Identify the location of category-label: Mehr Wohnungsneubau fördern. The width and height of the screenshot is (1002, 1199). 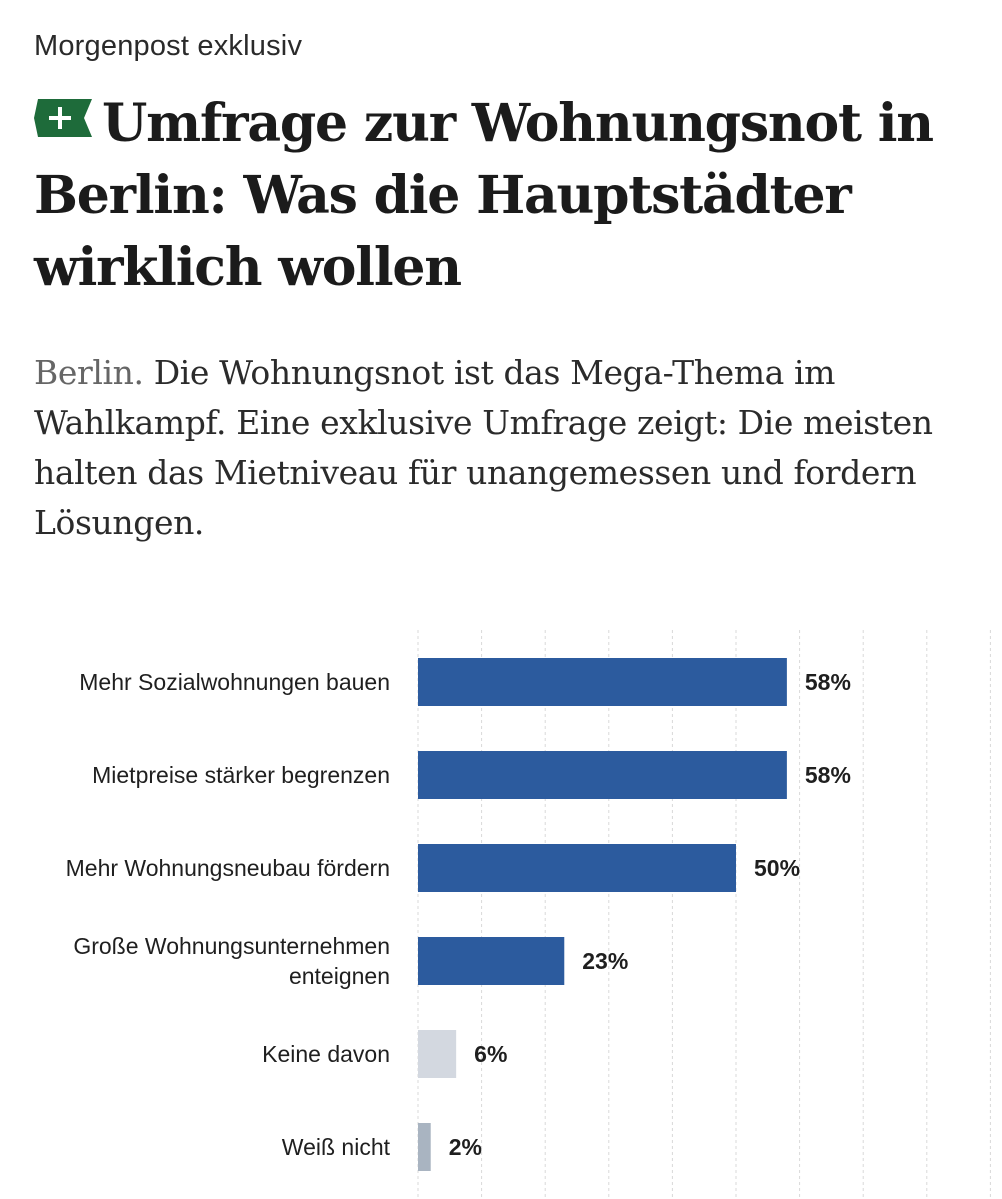
(228, 868).